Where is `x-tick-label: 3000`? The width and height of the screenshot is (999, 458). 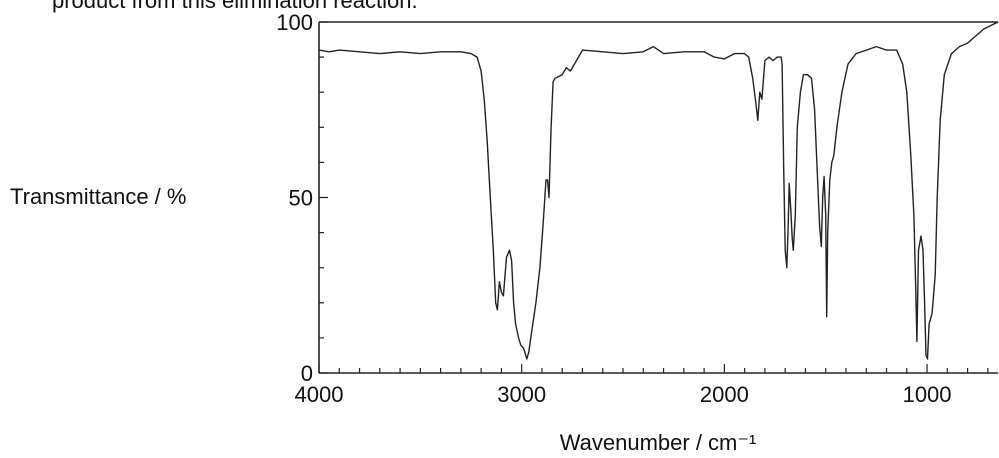
x-tick-label: 3000 is located at coordinates (521, 394).